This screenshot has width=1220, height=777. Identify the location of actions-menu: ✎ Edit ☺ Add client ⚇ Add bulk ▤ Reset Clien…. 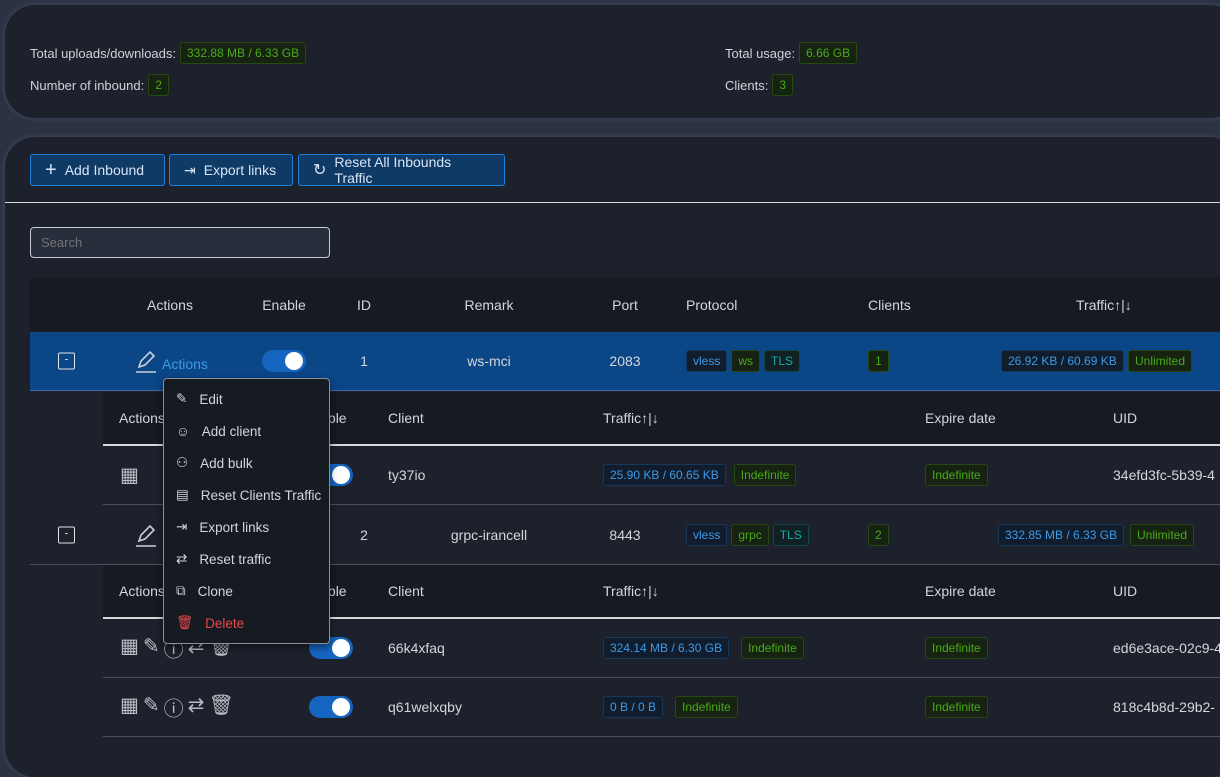
(246, 511).